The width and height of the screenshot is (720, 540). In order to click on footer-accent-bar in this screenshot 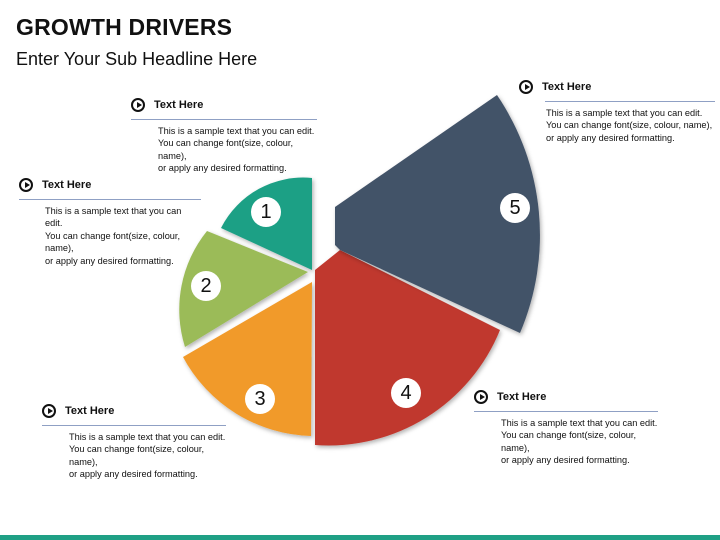, I will do `click(360, 537)`.